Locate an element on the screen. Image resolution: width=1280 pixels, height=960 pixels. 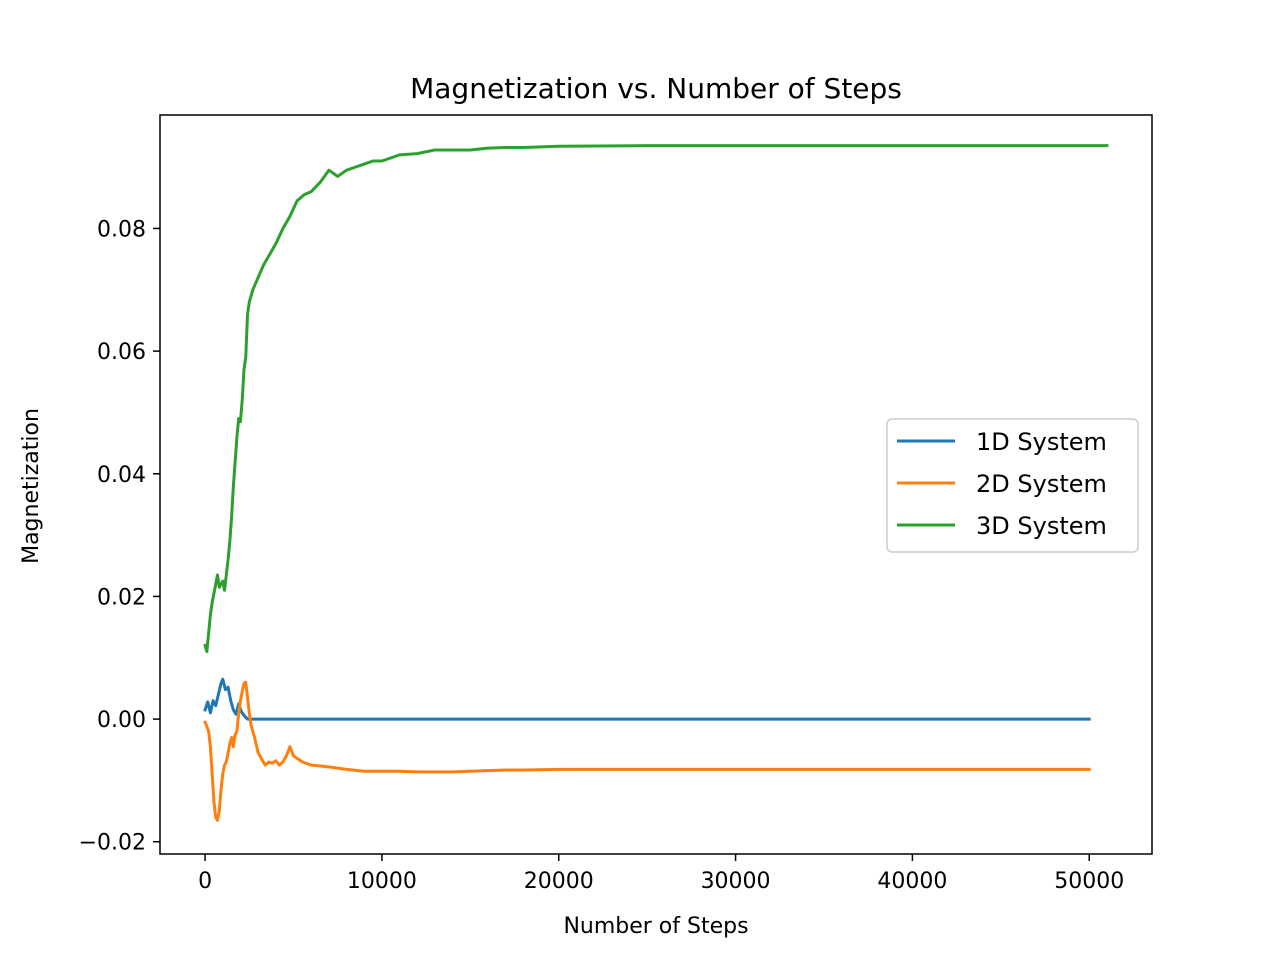
y-tick-label: 0.00 is located at coordinates (121, 720).